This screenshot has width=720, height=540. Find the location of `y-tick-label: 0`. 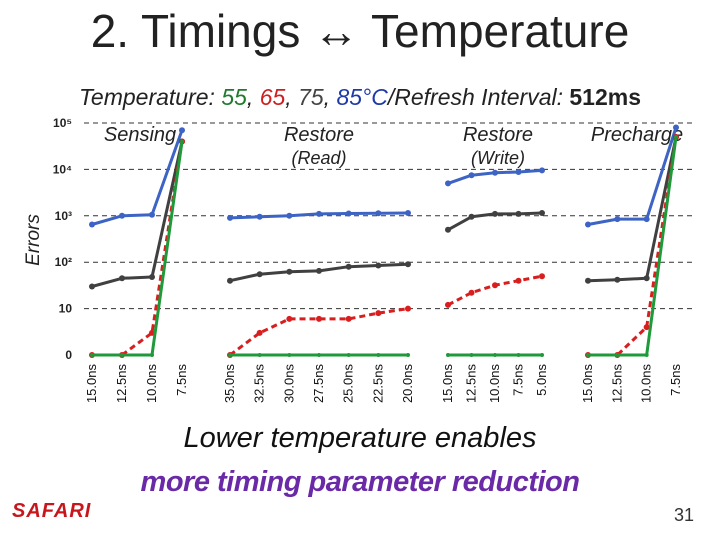

y-tick-label: 0 is located at coordinates (68, 355).